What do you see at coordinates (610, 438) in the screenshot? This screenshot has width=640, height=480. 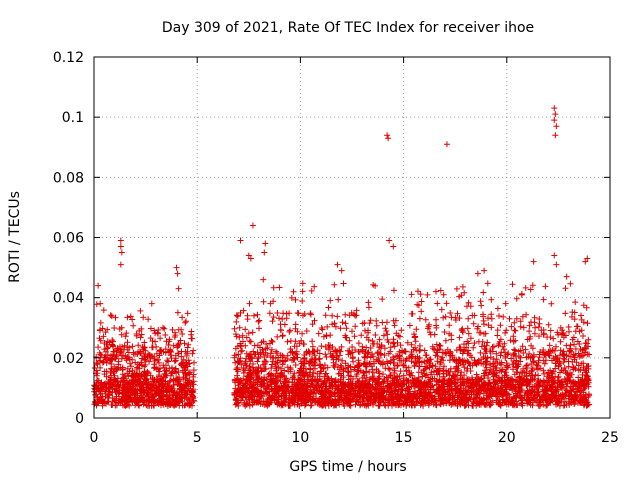 I see `x-tick-label: 25` at bounding box center [610, 438].